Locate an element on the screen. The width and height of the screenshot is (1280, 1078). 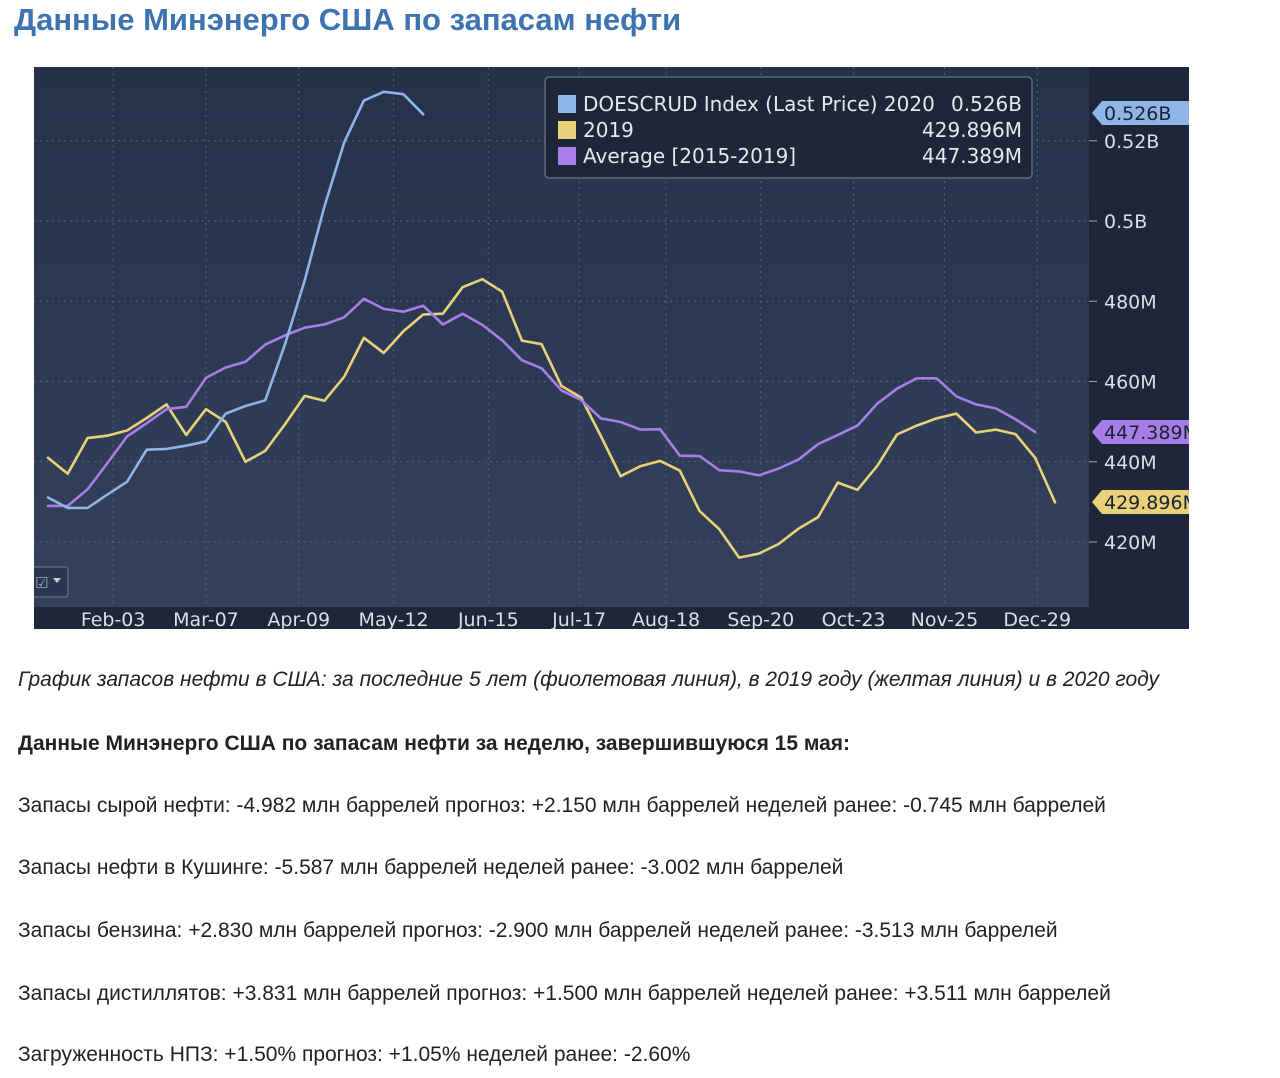
x-tick-label: Jun-15 is located at coordinates (488, 619).